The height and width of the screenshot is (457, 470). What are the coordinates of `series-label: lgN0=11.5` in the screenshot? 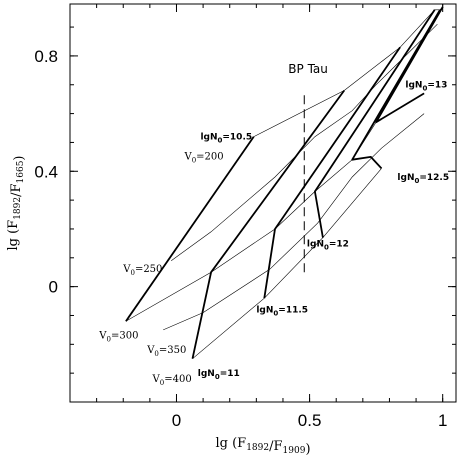 It's located at (282, 312).